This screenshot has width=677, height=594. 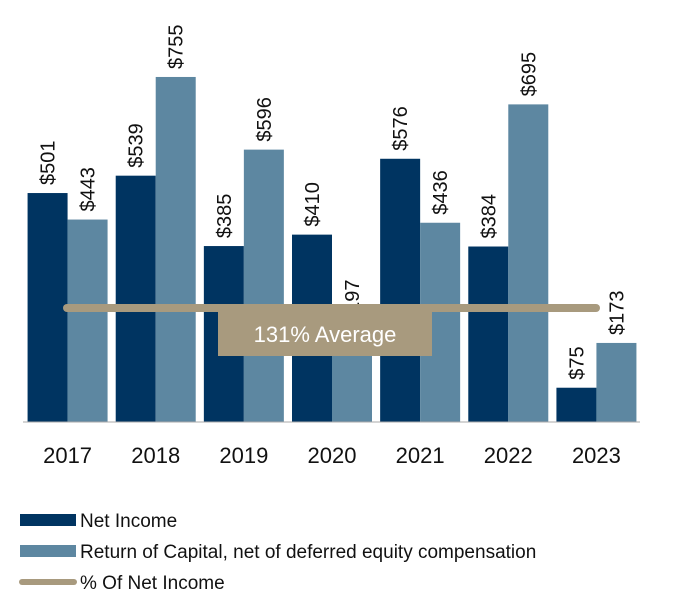 What do you see at coordinates (243, 455) in the screenshot?
I see `x-tick-label: 2019` at bounding box center [243, 455].